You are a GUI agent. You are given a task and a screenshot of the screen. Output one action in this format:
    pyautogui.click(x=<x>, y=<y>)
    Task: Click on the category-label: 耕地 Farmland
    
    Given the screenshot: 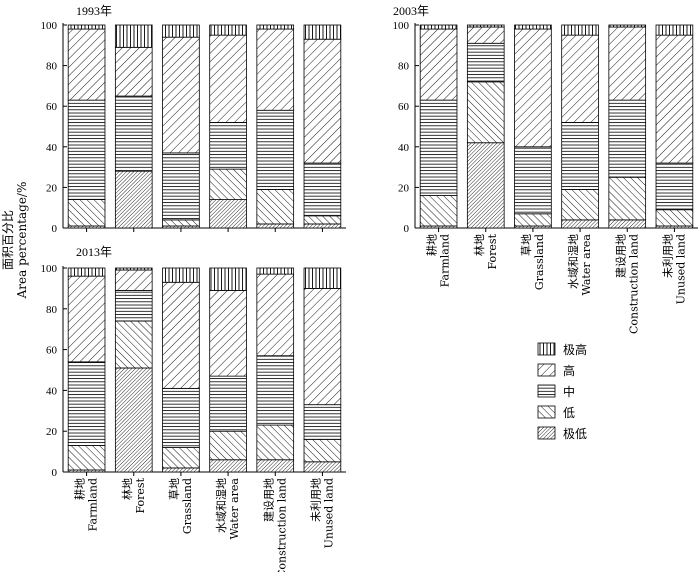 What is the action you would take?
    pyautogui.click(x=86, y=504)
    